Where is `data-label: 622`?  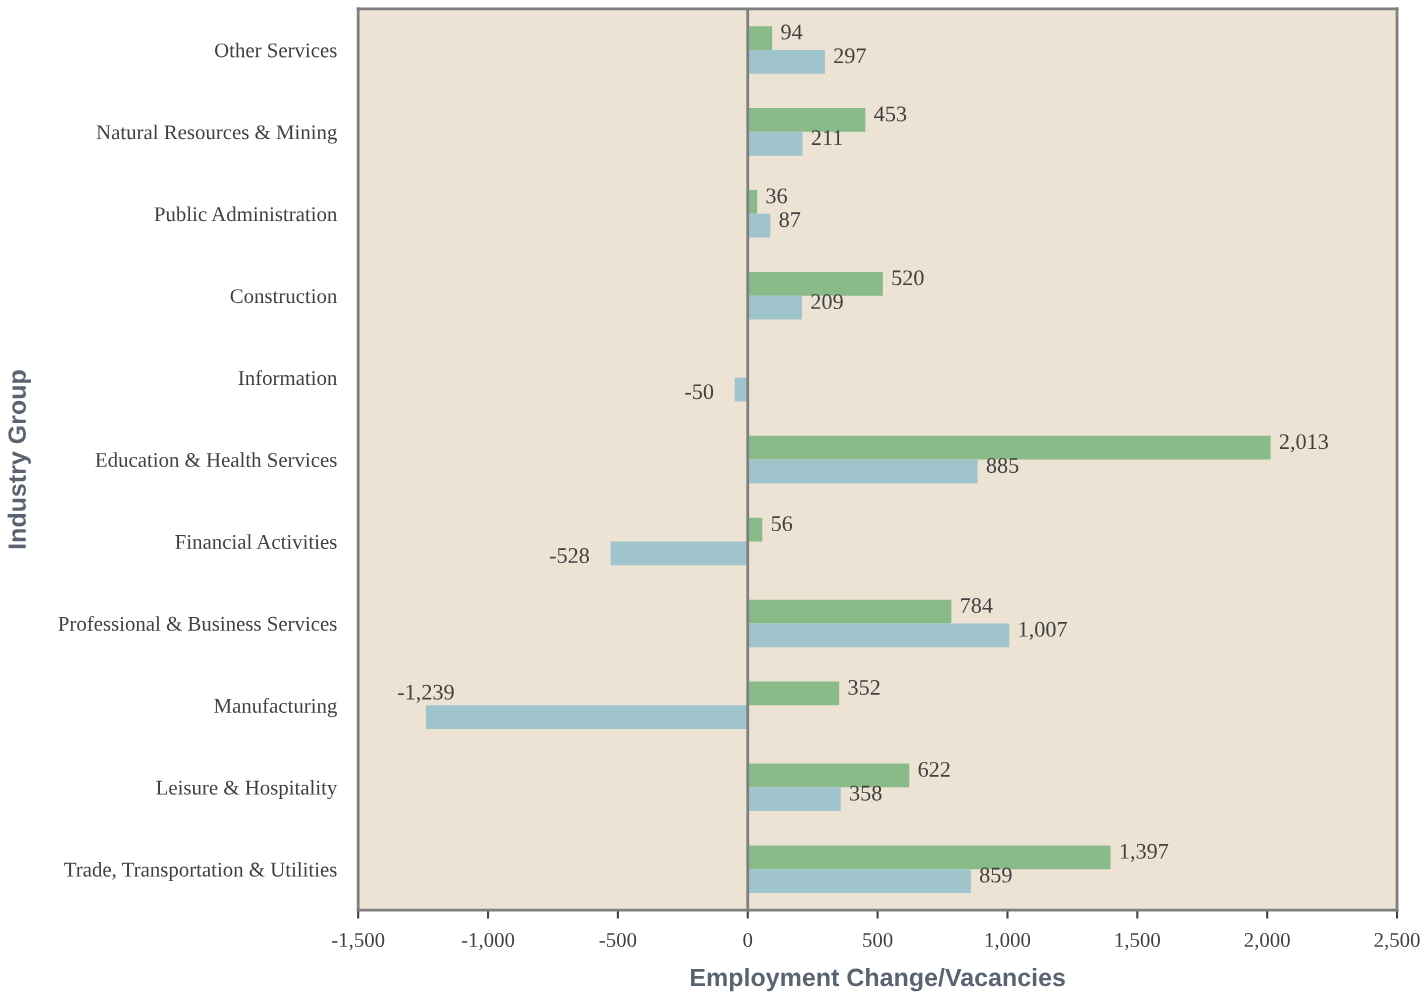
data-label: 622 is located at coordinates (934, 769).